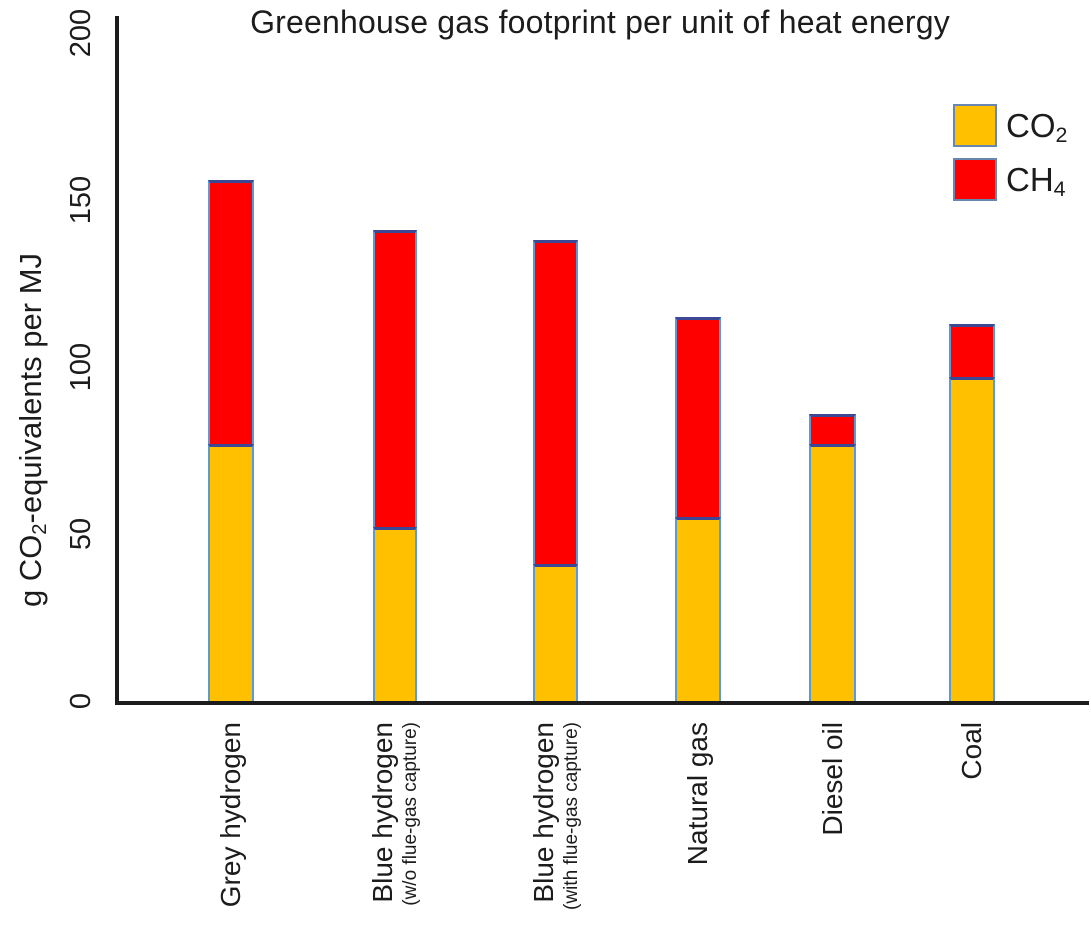 This screenshot has width=1091, height=948. What do you see at coordinates (1037, 127) in the screenshot?
I see `legend-label-co2: CO2` at bounding box center [1037, 127].